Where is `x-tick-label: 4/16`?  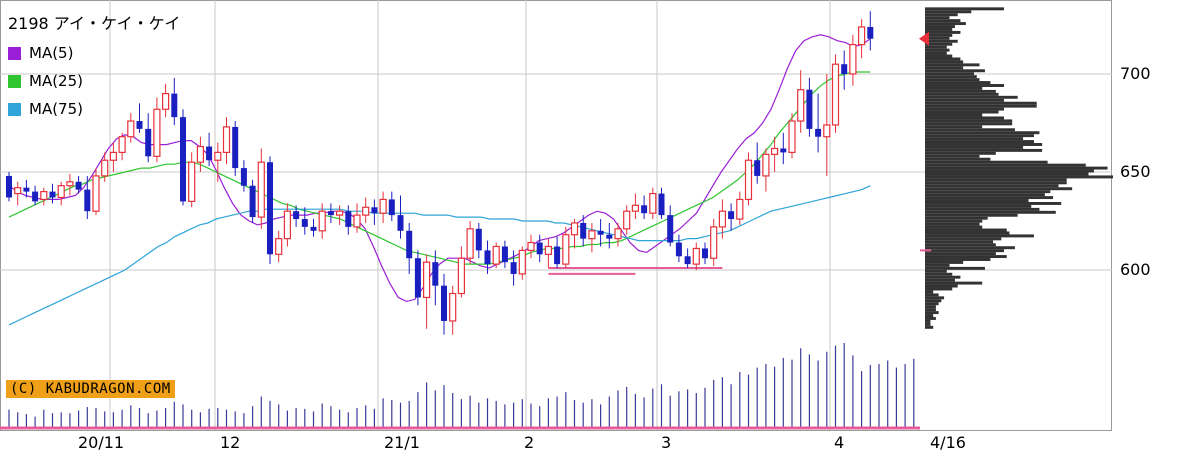
x-tick-label: 4/16 is located at coordinates (948, 442).